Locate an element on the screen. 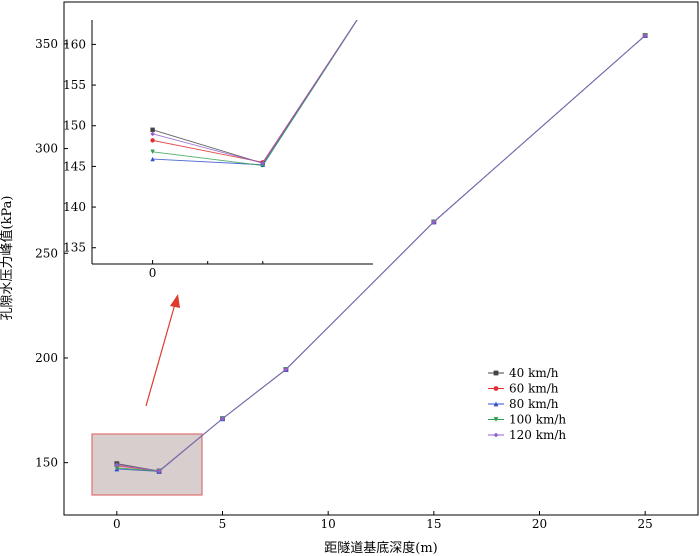 This screenshot has width=700, height=556. legend-label: 60 km/h is located at coordinates (534, 389).